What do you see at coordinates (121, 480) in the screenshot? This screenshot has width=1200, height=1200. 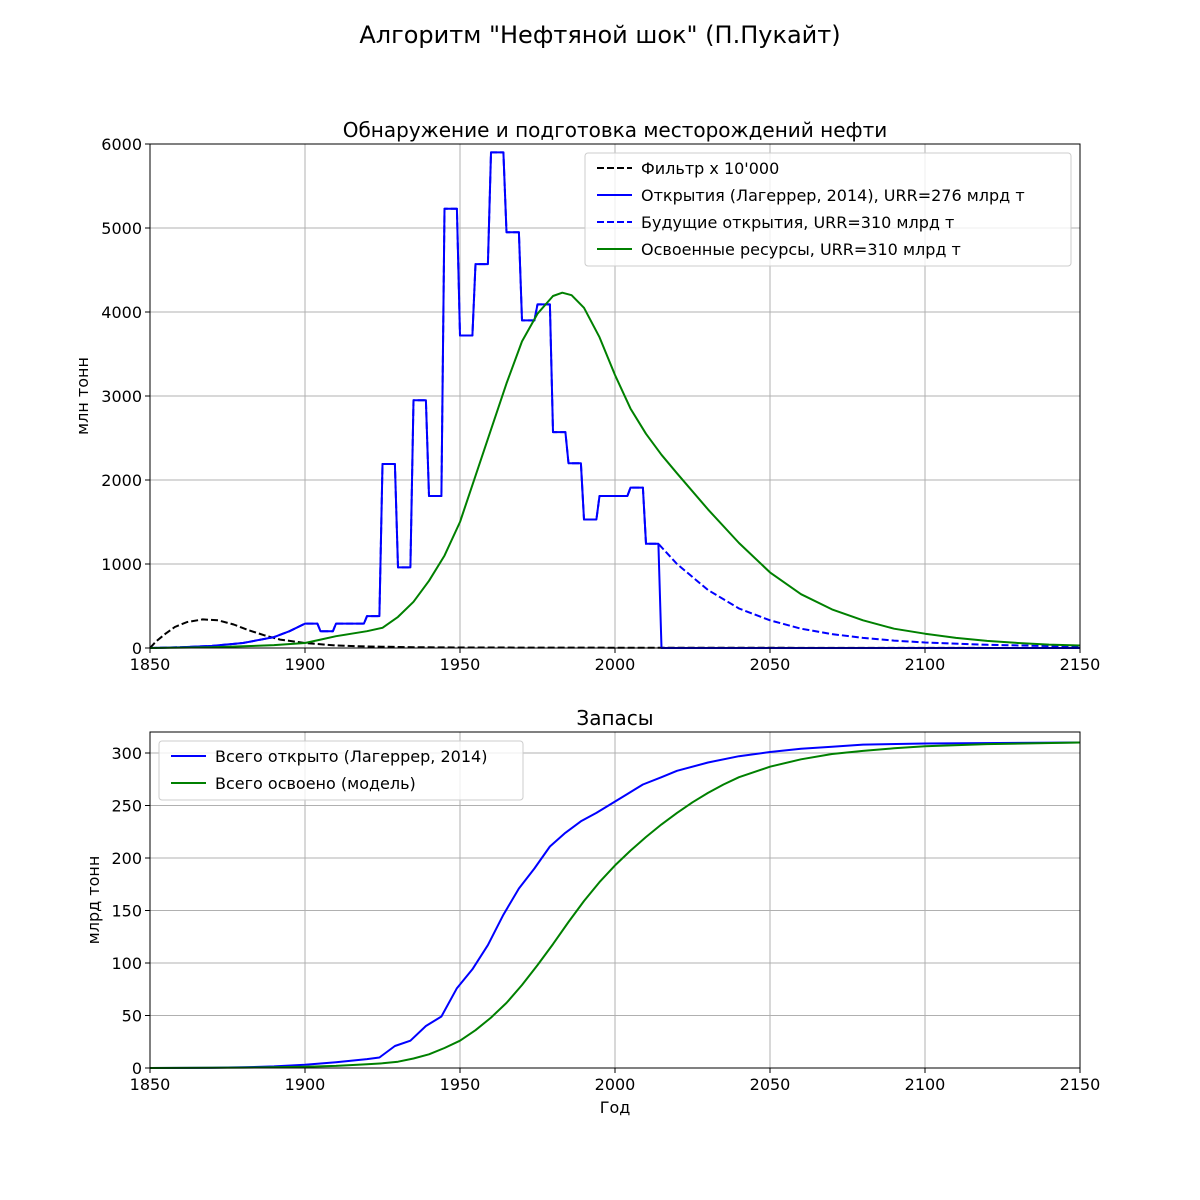 I see `y-tick-label: 2000` at bounding box center [121, 480].